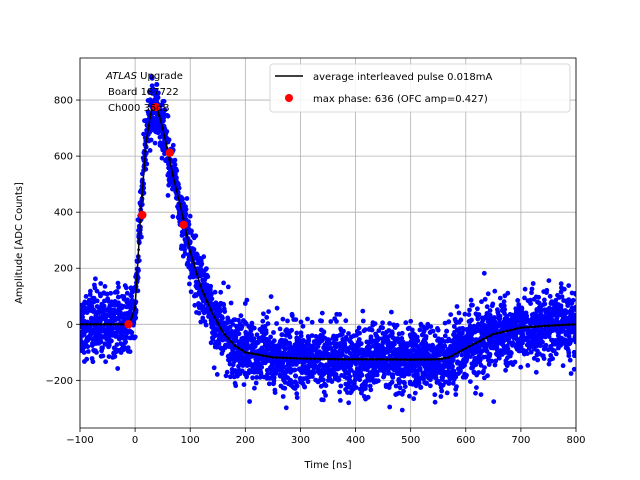 The width and height of the screenshot is (640, 480). Describe the element at coordinates (300, 440) in the screenshot. I see `x-tick-label: 300` at that location.